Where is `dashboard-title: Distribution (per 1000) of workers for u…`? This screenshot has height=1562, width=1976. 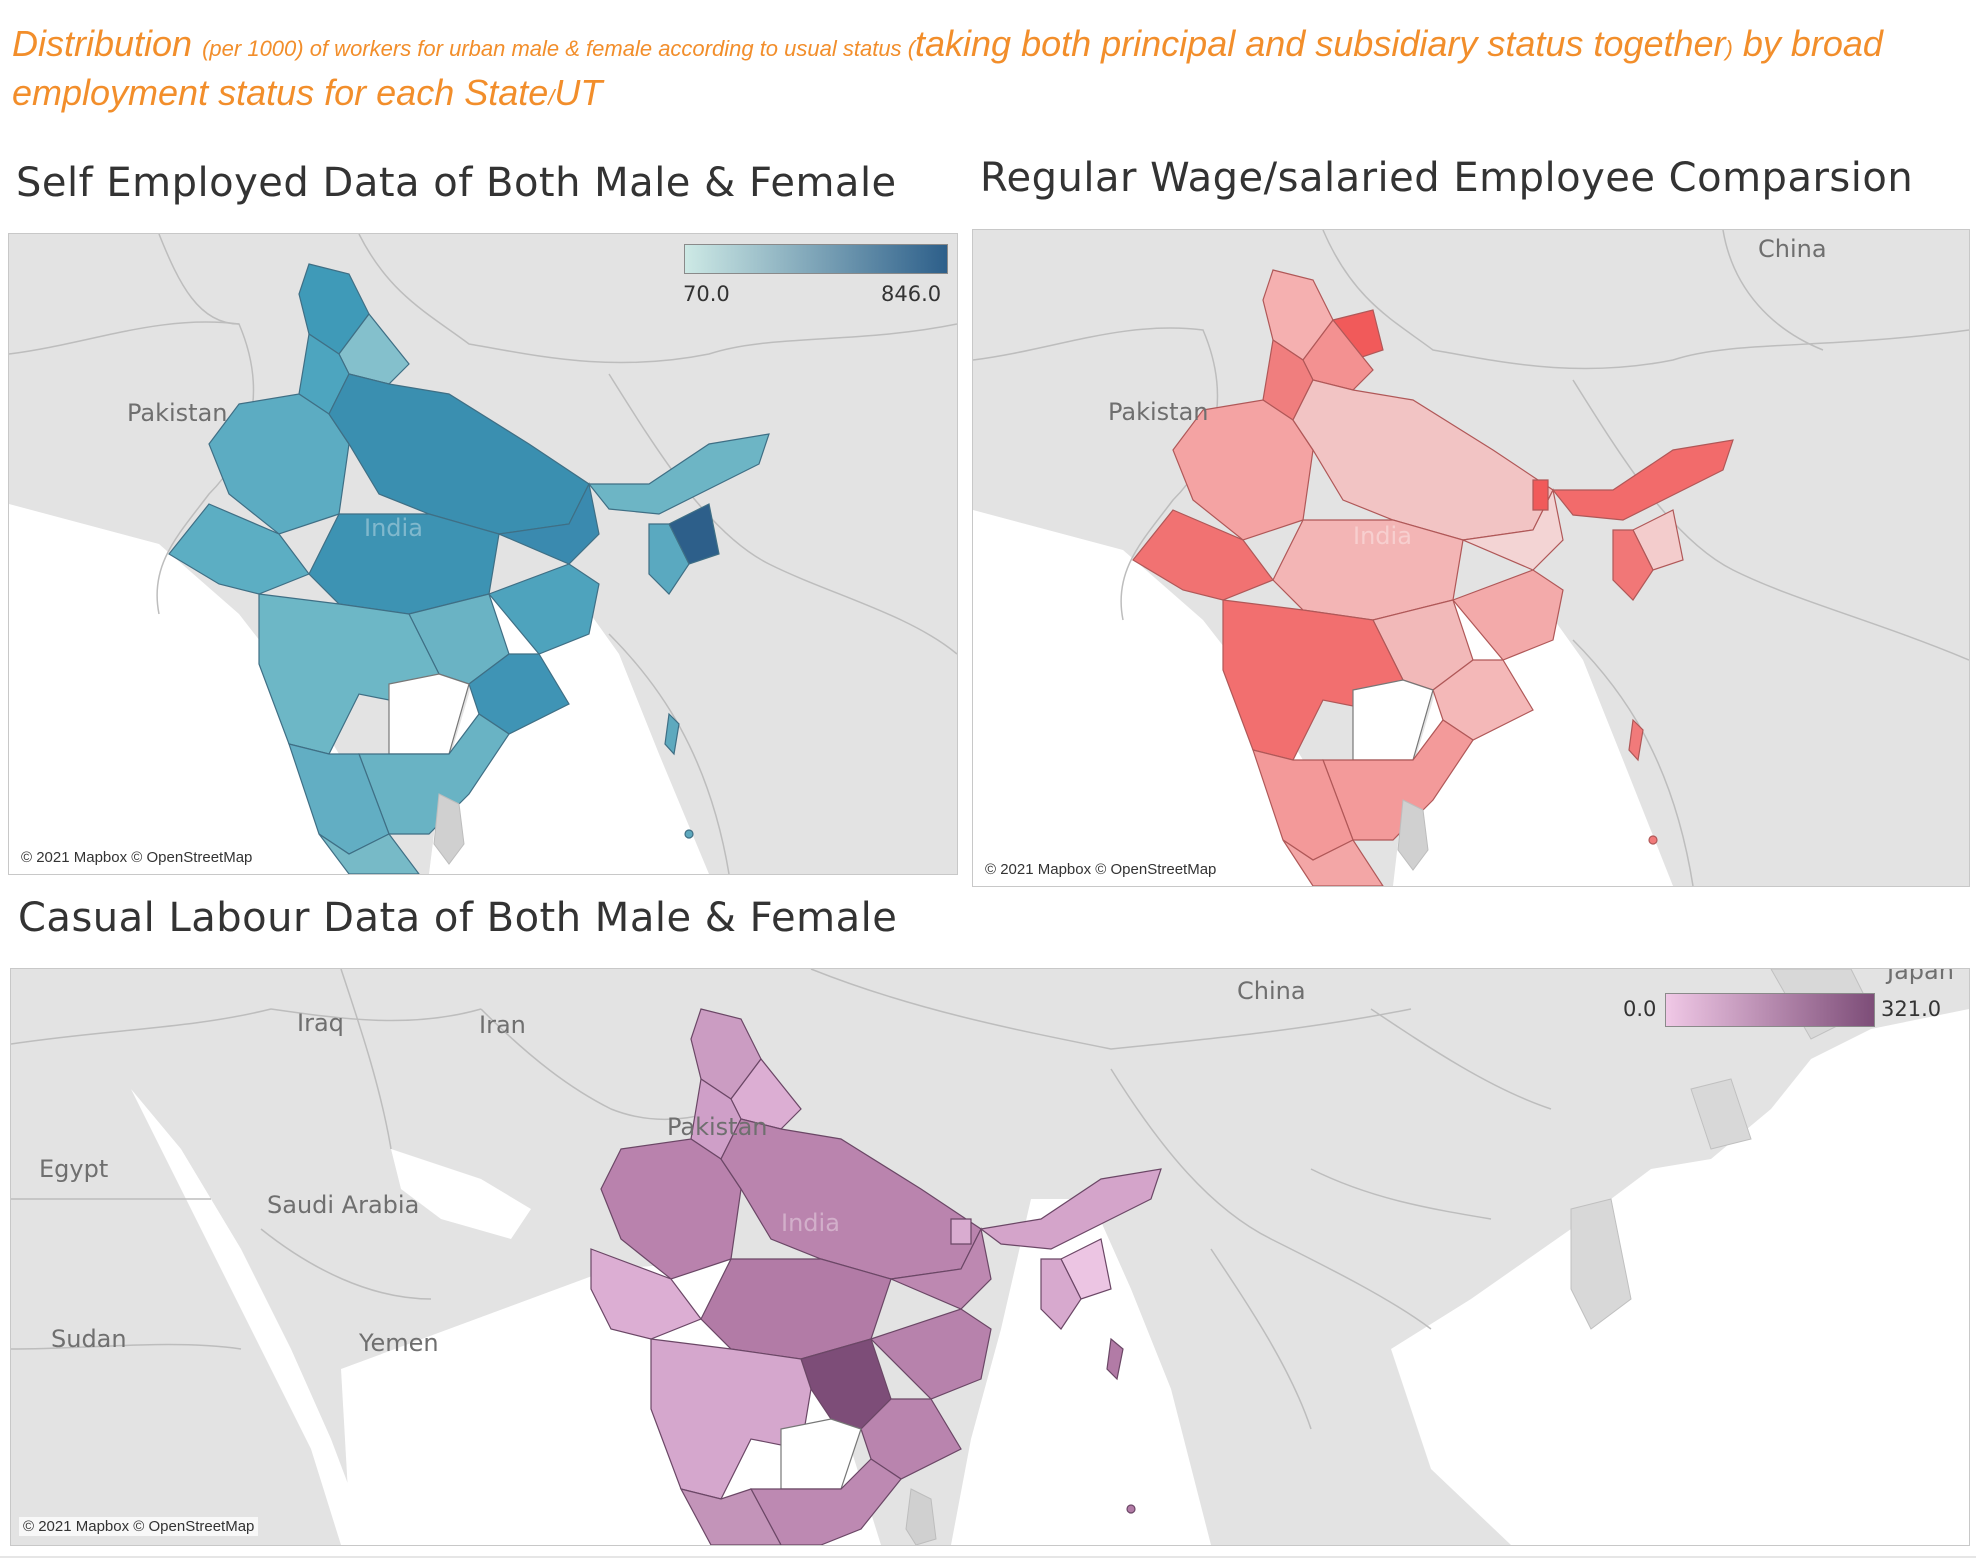
dashboard-title: Distribution (per 1000) of workers for u… is located at coordinates (947, 68).